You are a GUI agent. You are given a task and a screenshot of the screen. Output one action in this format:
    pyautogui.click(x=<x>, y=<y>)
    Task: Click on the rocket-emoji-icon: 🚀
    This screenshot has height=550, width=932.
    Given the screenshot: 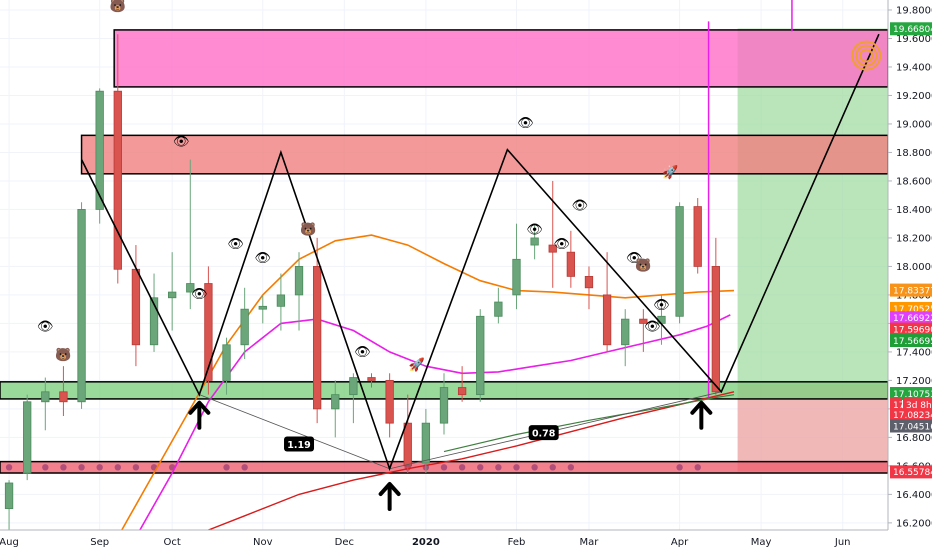 What is the action you would take?
    pyautogui.click(x=417, y=365)
    